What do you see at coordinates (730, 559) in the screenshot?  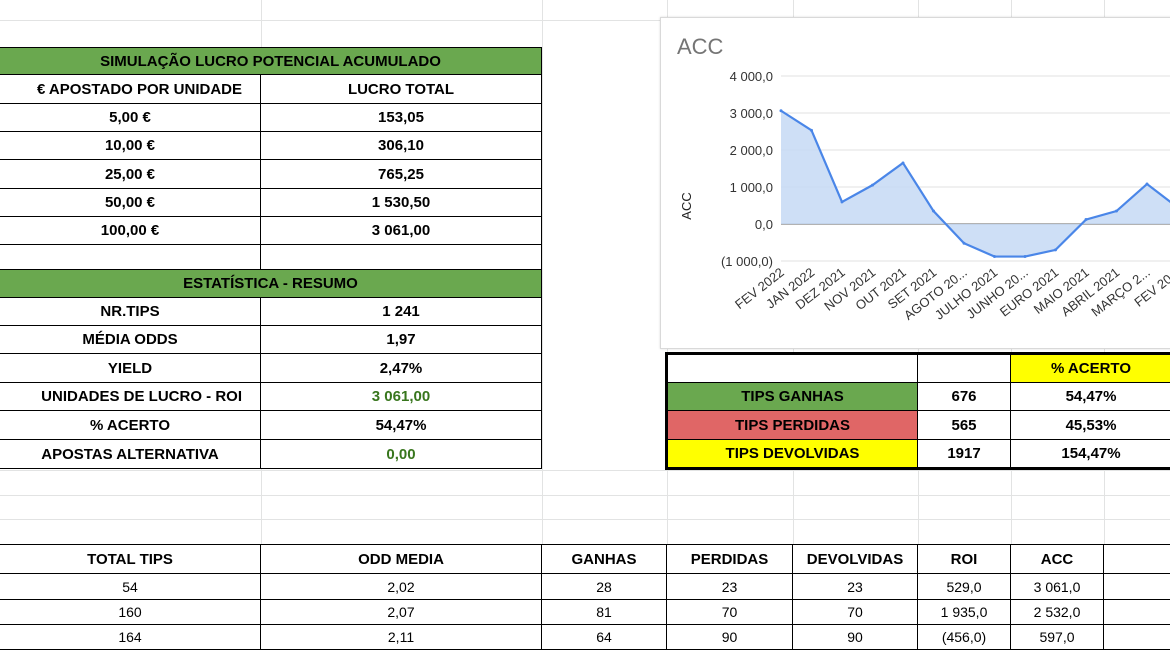 I see `col-header-perdidas: PERDIDAS` at bounding box center [730, 559].